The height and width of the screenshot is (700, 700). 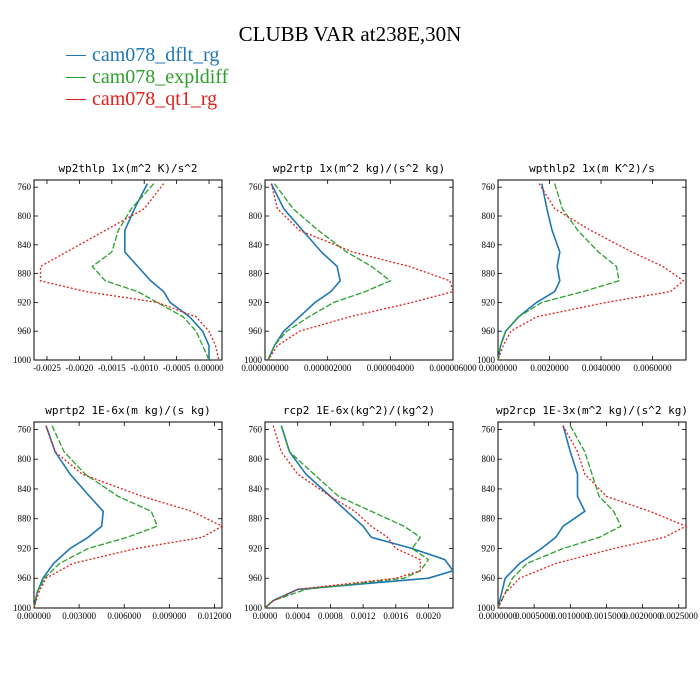 What do you see at coordinates (601, 368) in the screenshot?
I see `x-tick-label: 0.0040000` at bounding box center [601, 368].